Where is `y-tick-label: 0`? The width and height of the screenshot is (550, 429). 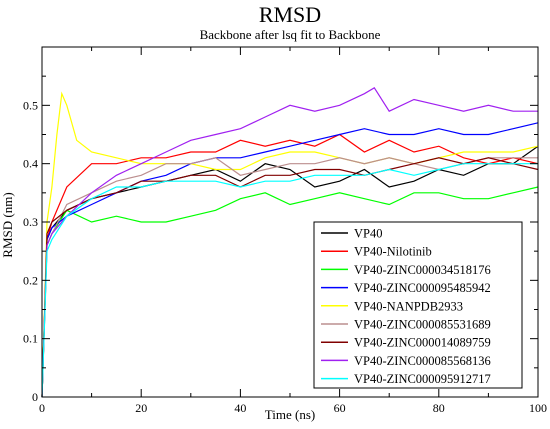
y-tick-label: 0 is located at coordinates (35, 397).